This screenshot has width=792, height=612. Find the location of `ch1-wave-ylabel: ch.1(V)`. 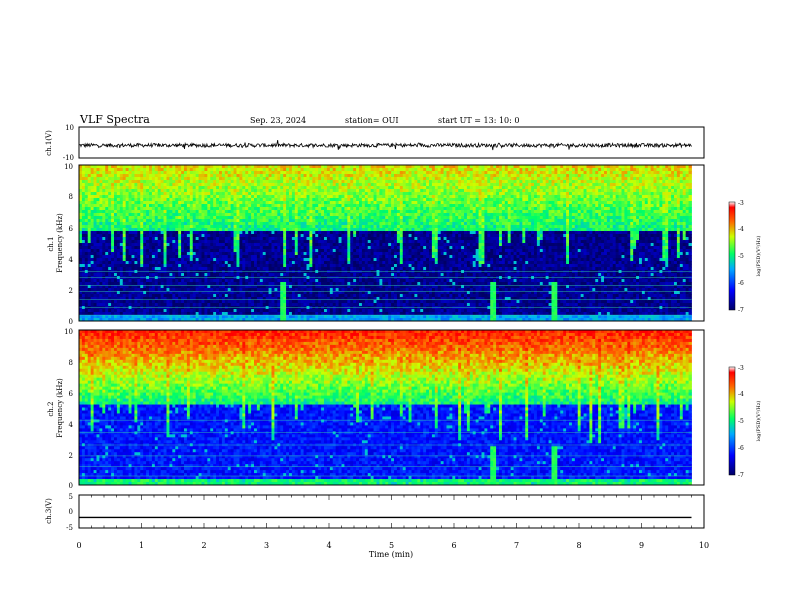

ch1-wave-ylabel: ch.1(V) is located at coordinates (49, 143).